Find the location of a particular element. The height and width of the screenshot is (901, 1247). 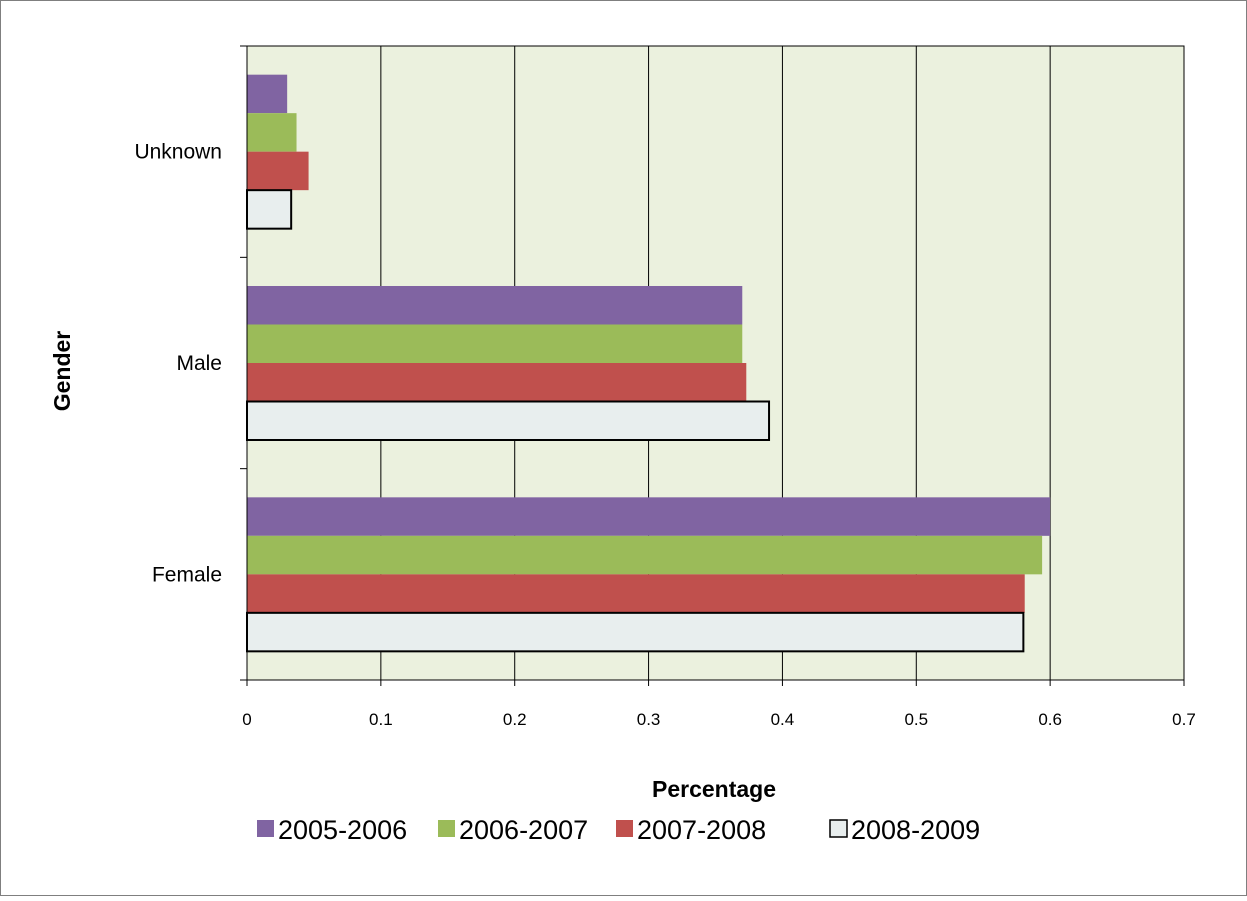

bar-male-2008-2009 is located at coordinates (508, 420).